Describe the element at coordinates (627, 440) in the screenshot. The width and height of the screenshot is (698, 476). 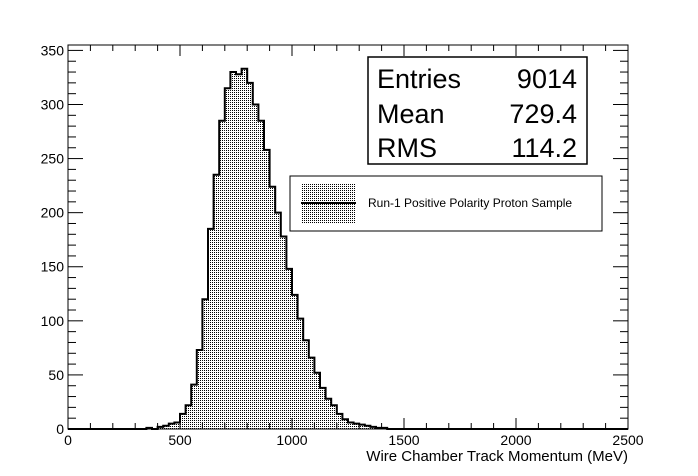
I see `x-tick-label: 2500` at that location.